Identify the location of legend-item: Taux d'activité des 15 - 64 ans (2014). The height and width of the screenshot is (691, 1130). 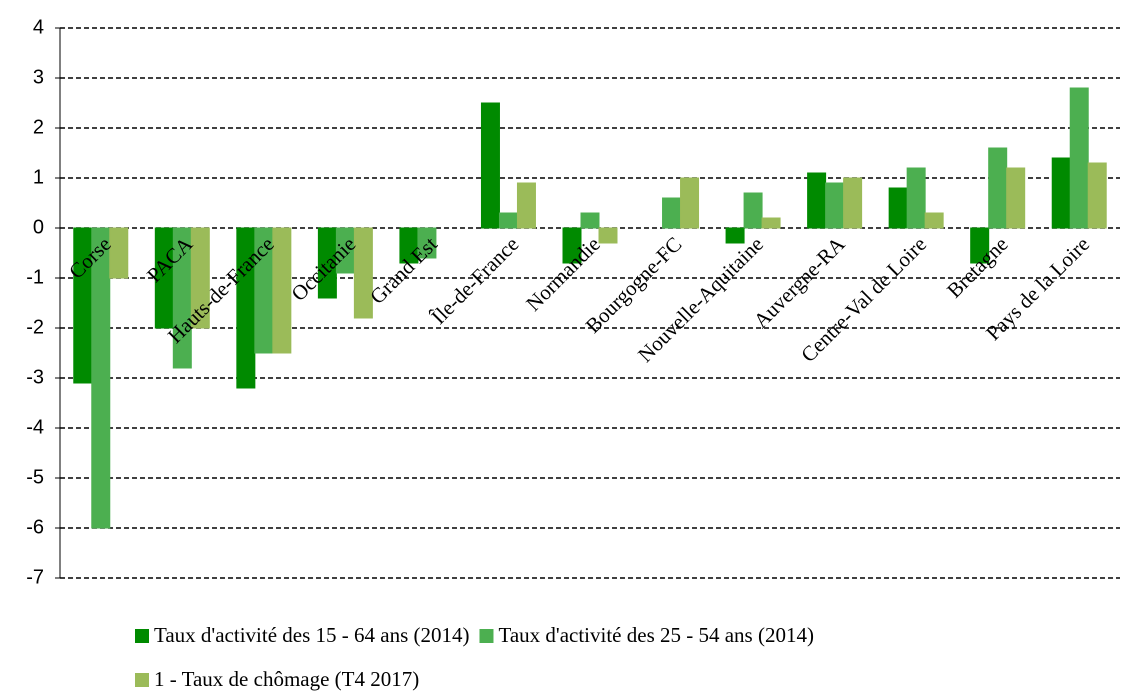
(302, 635).